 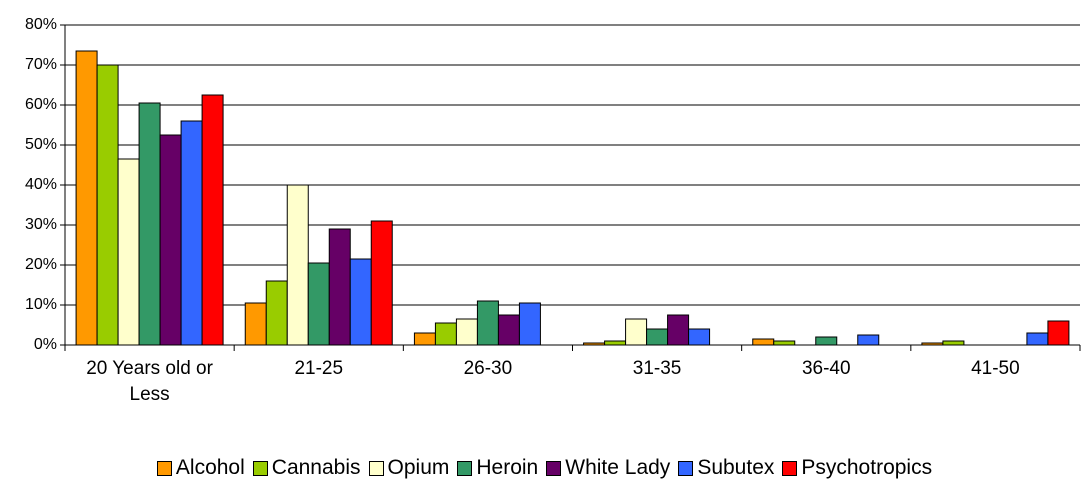 What do you see at coordinates (657, 368) in the screenshot?
I see `x-tick-label: 31-35` at bounding box center [657, 368].